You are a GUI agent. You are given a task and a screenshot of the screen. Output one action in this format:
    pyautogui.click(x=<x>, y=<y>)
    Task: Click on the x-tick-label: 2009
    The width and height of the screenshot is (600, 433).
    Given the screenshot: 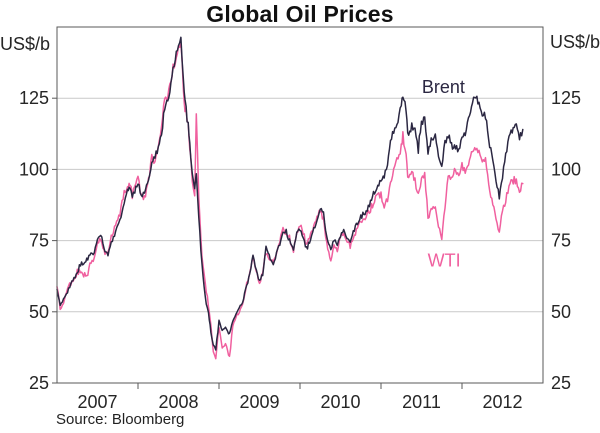 What is the action you would take?
    pyautogui.click(x=259, y=402)
    